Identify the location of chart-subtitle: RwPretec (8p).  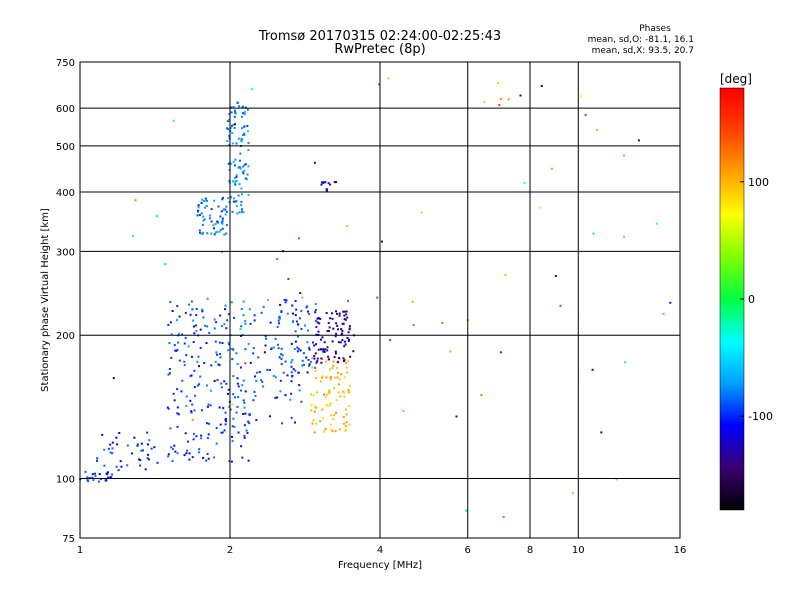
(379, 49).